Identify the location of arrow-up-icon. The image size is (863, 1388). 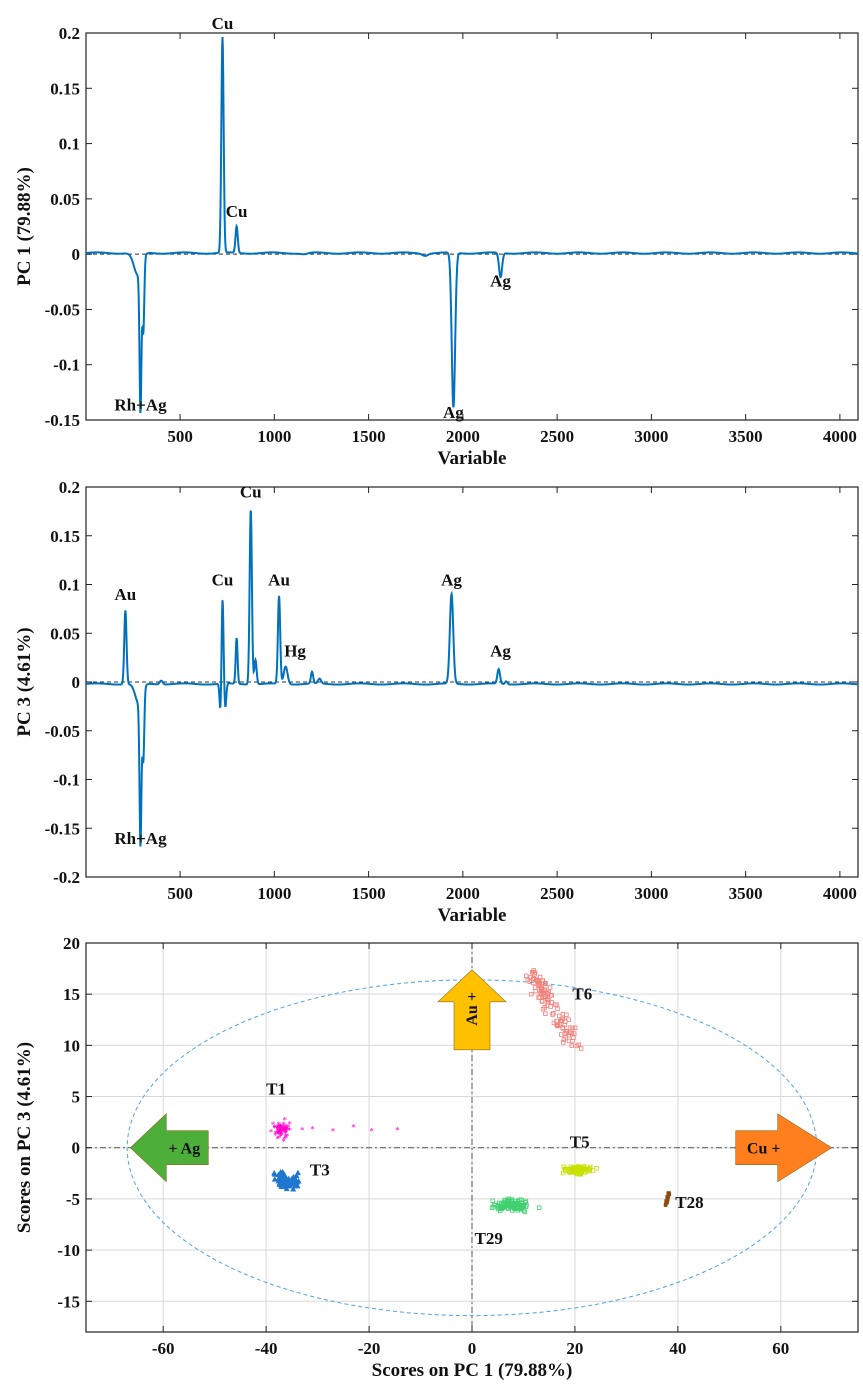
(472, 1010).